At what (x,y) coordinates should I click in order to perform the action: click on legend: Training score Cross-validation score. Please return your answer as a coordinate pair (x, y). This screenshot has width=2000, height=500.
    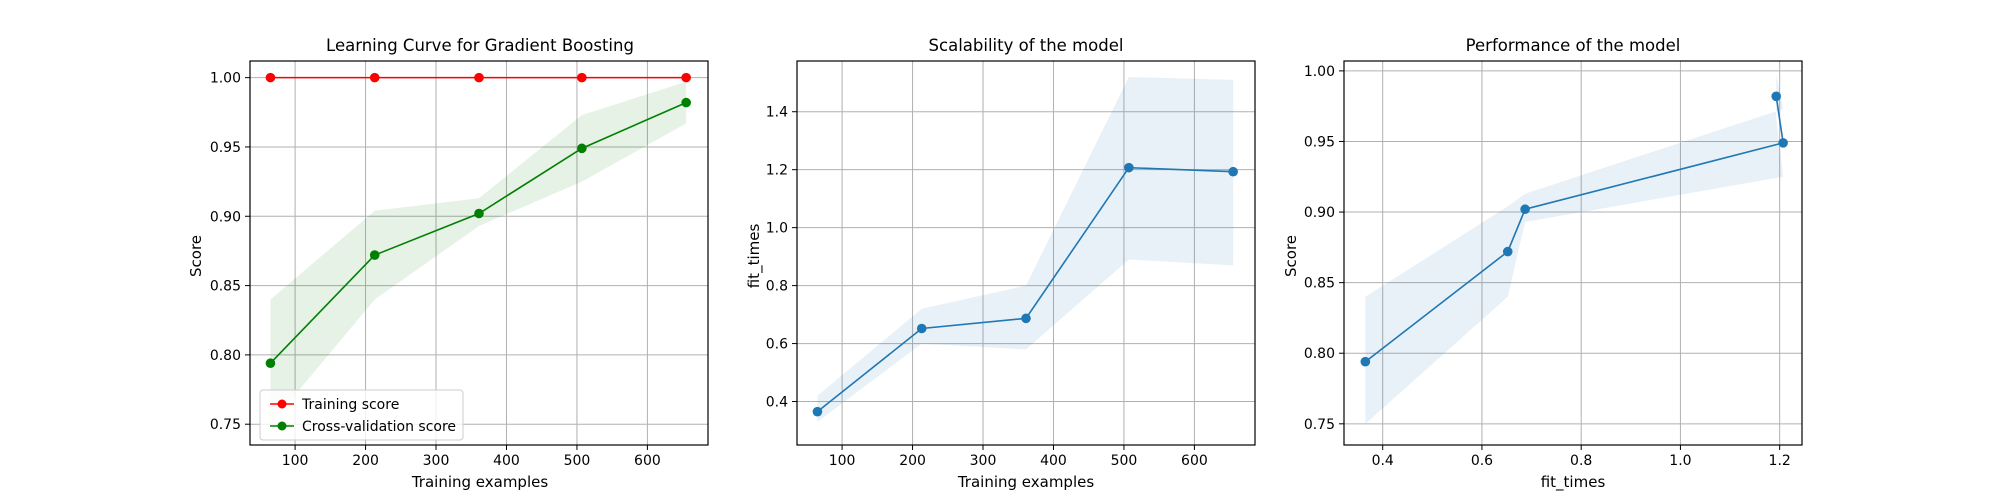
    Looking at the image, I should click on (361, 415).